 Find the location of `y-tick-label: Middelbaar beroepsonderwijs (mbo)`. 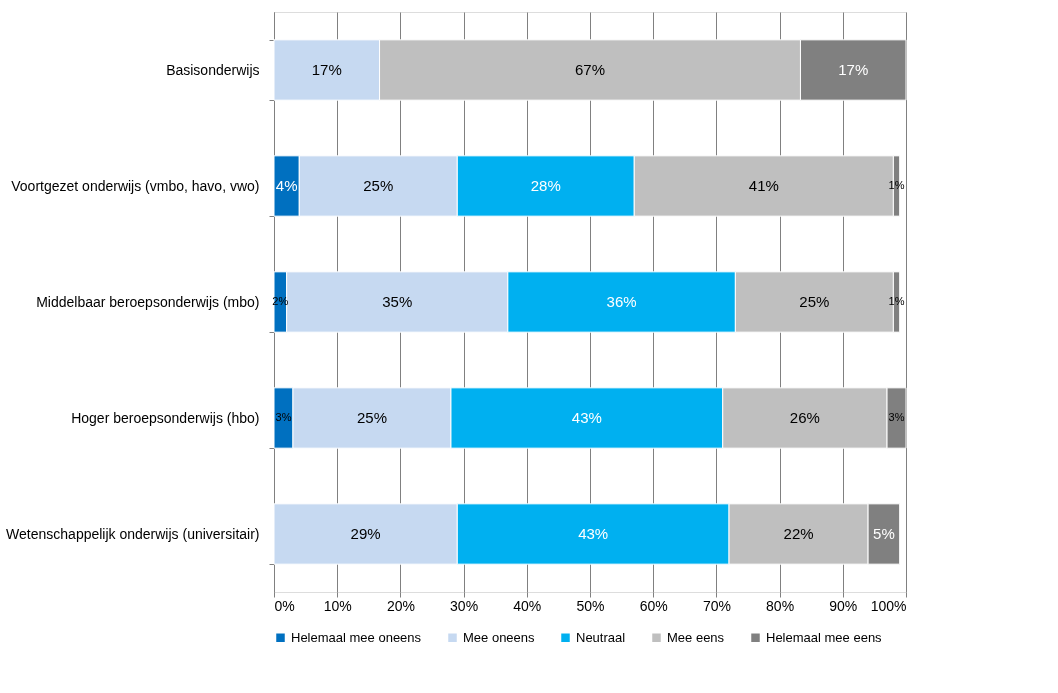

y-tick-label: Middelbaar beroepsonderwijs (mbo) is located at coordinates (148, 301).